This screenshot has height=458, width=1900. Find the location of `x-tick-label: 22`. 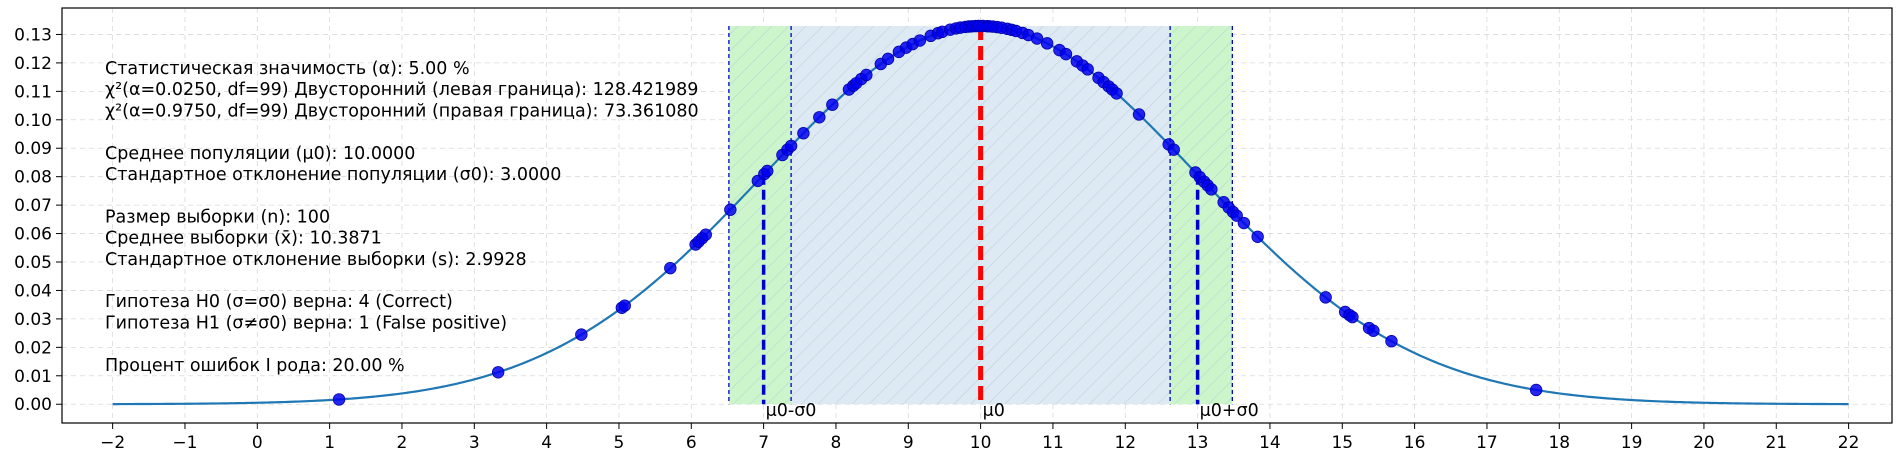

x-tick-label: 22 is located at coordinates (1849, 443).